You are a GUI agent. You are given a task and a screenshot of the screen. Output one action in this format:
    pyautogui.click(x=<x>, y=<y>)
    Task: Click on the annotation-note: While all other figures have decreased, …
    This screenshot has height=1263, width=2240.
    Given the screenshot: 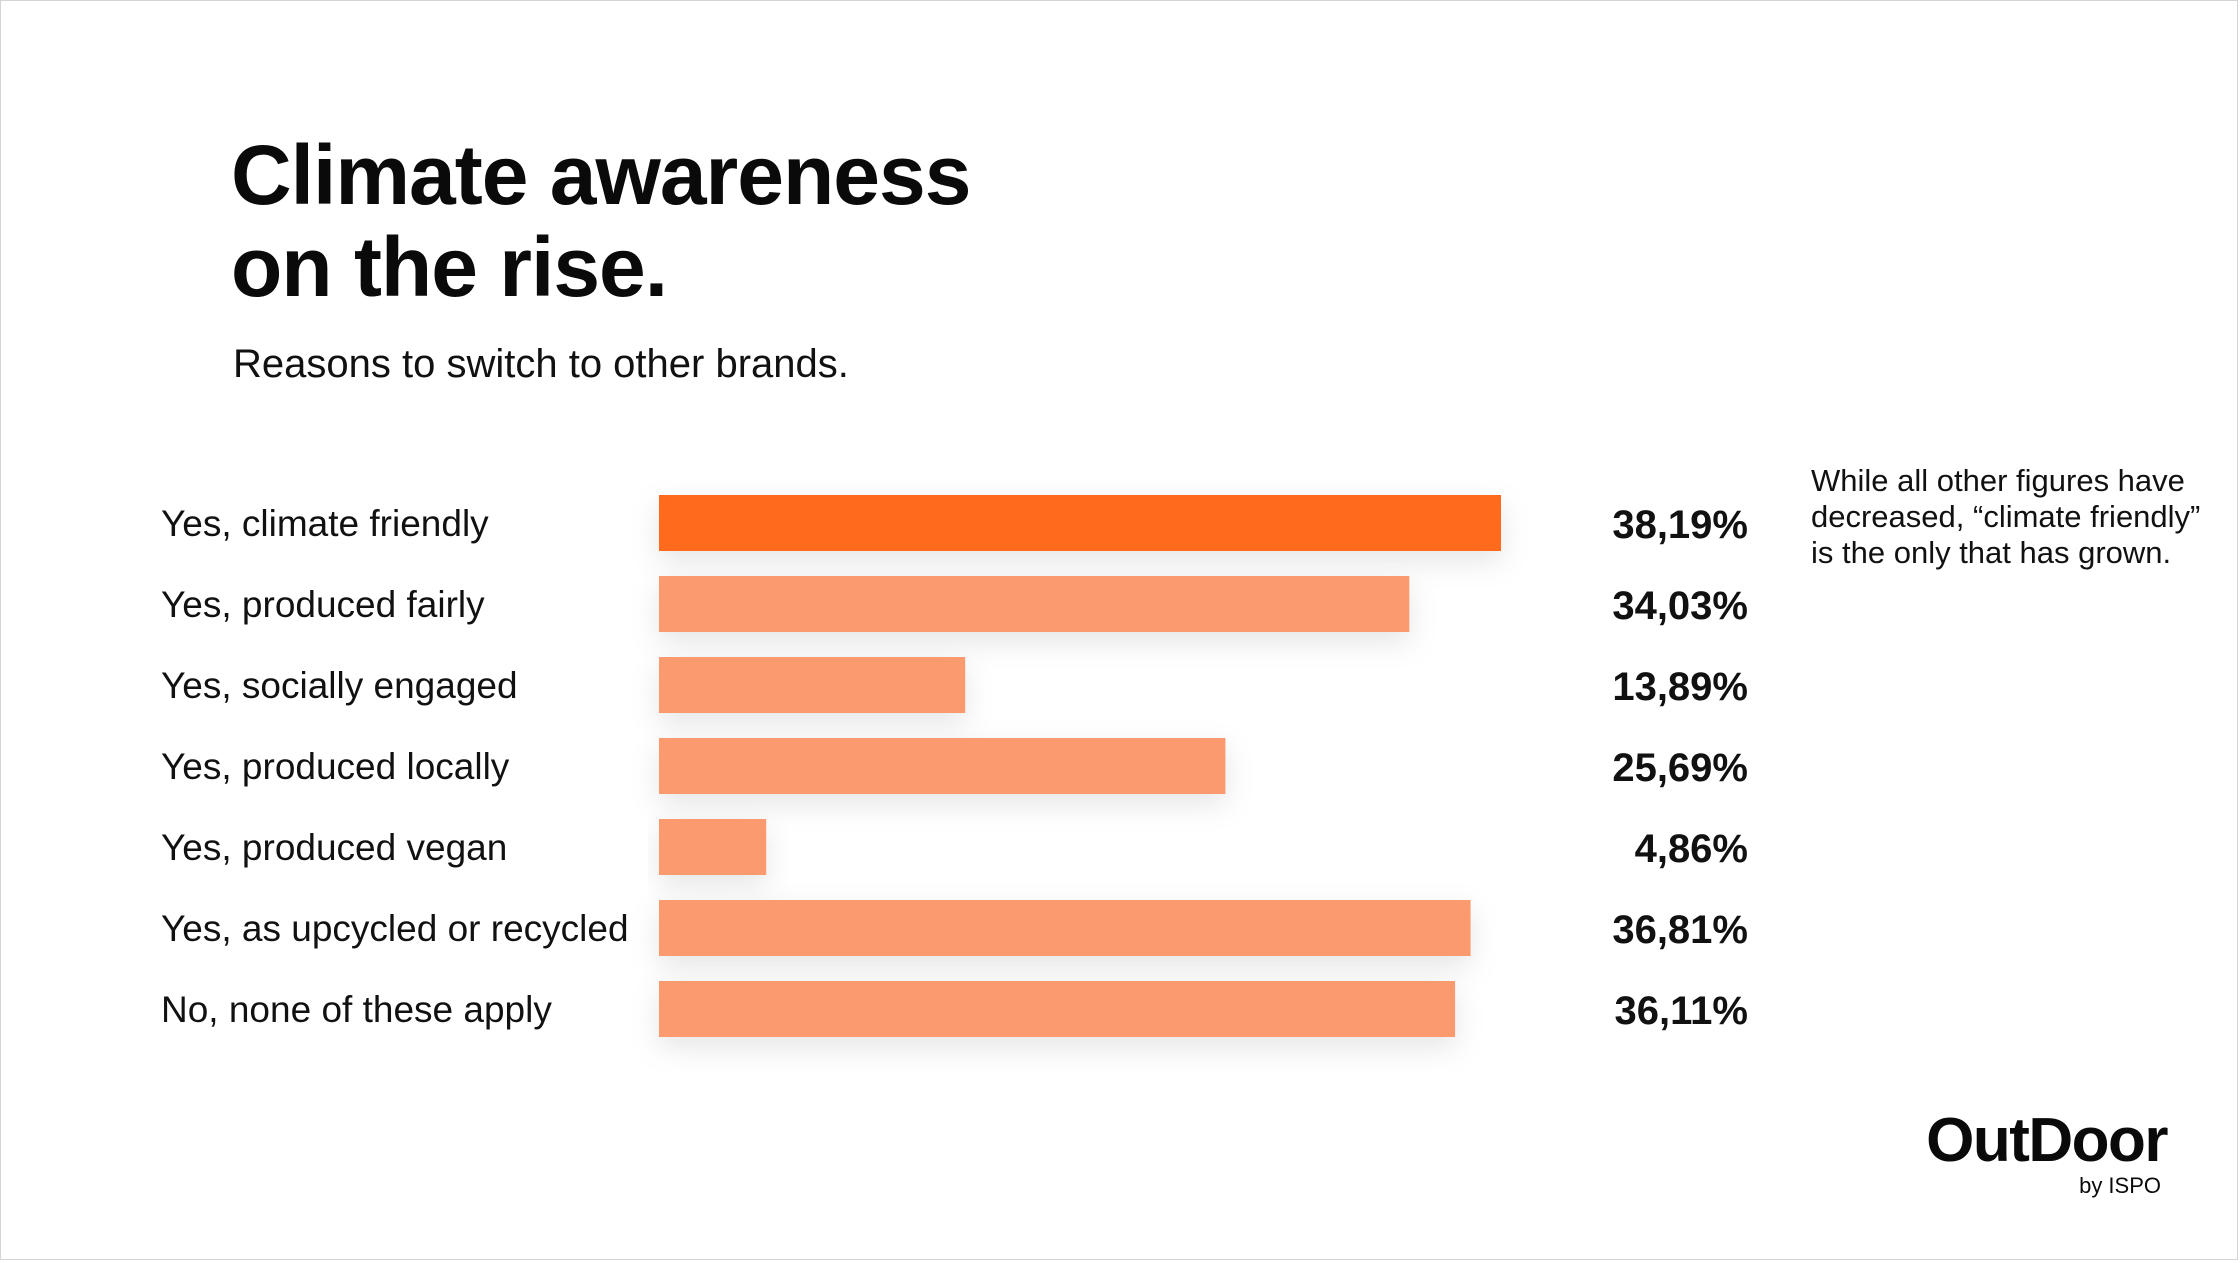 What is the action you would take?
    pyautogui.click(x=2006, y=516)
    